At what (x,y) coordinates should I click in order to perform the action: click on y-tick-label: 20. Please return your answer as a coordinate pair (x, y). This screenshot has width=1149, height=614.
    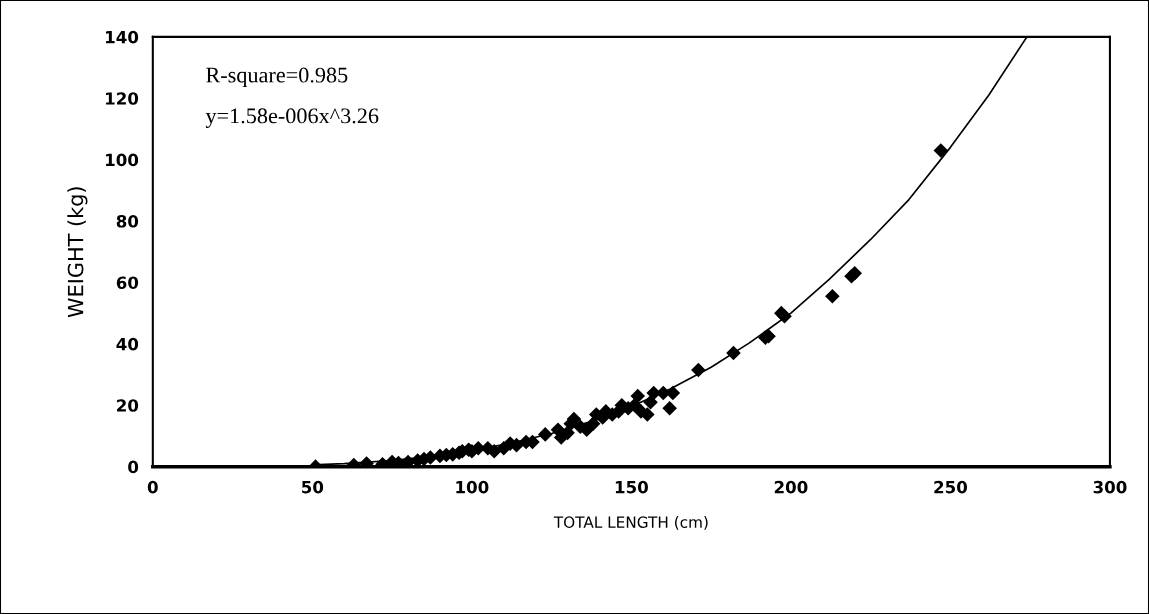
    Looking at the image, I should click on (128, 405).